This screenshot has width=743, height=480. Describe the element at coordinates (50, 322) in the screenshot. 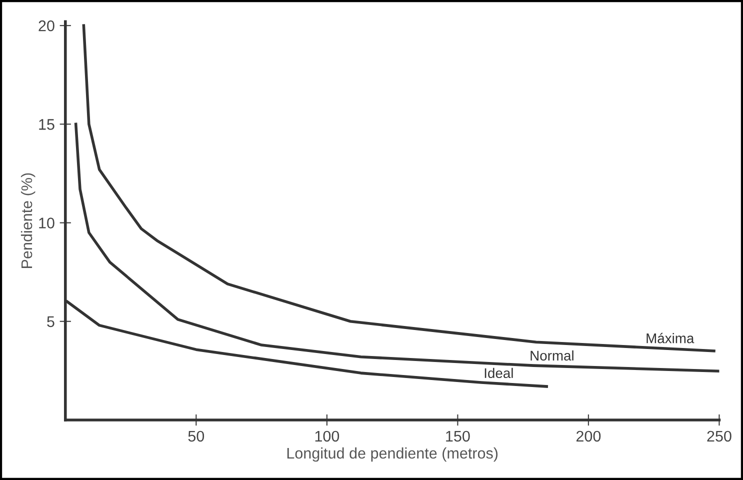

I see `y-tick-label: 5` at that location.